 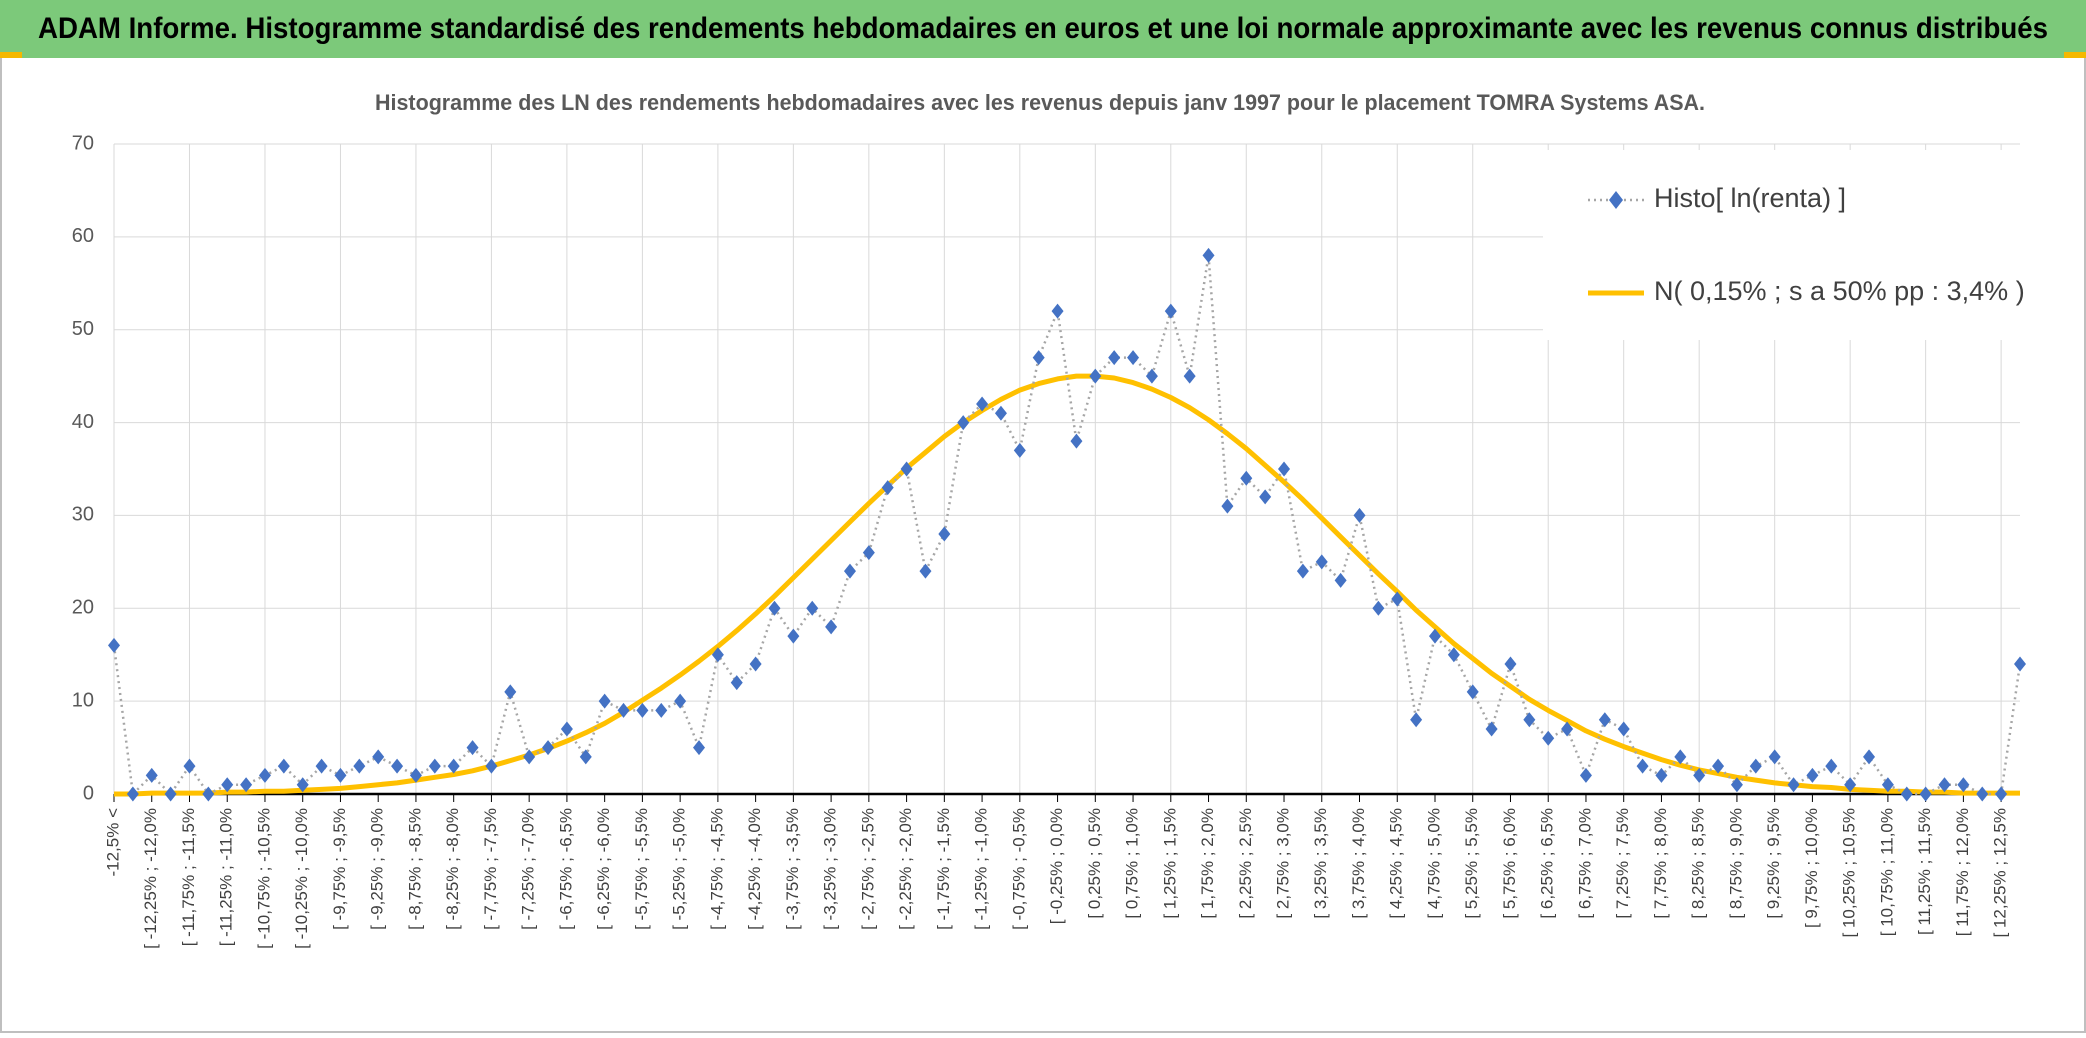 What do you see at coordinates (1584, 863) in the screenshot?
I see `x-tick-label: [ 6,75% ; 7,0%` at bounding box center [1584, 863].